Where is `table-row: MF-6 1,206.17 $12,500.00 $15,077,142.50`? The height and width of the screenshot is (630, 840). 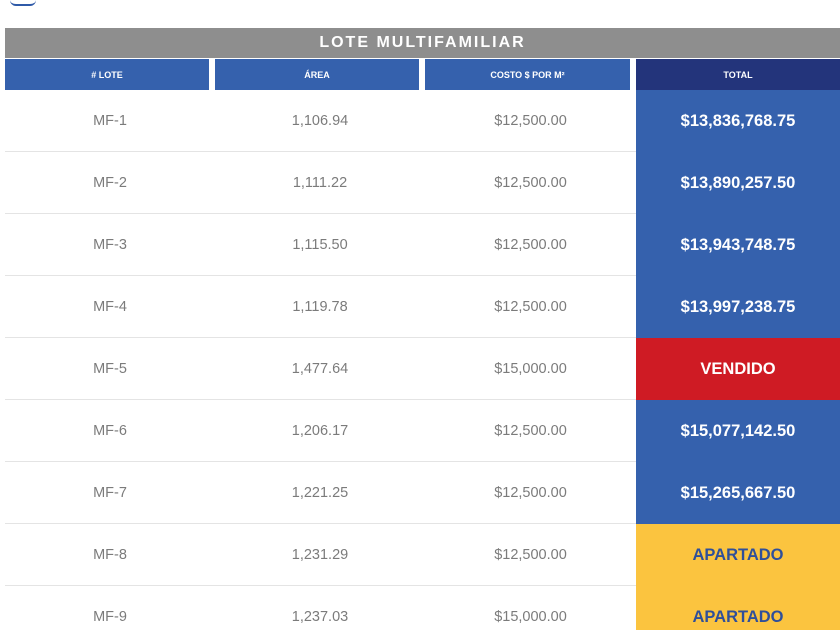
table-row: MF-6 1,206.17 $12,500.00 $15,077,142.50 is located at coordinates (422, 431).